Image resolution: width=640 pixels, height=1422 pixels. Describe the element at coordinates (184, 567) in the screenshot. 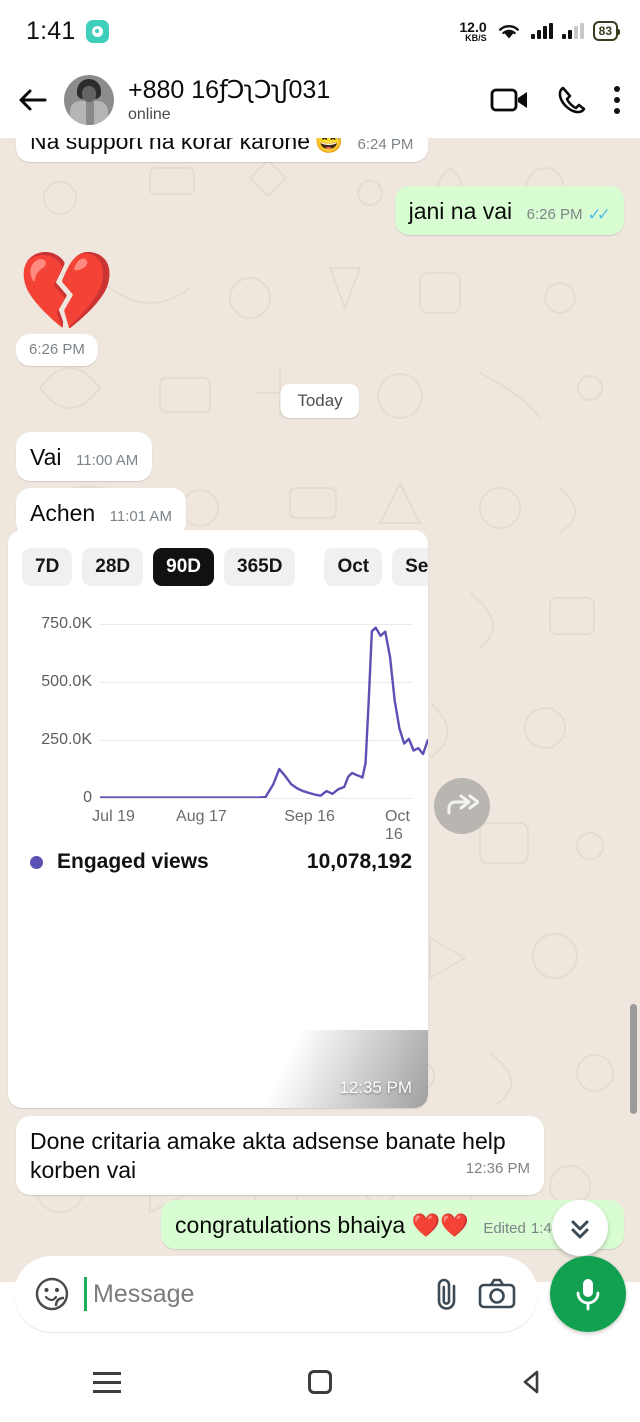

I see `range-chip-90d: 90D` at that location.